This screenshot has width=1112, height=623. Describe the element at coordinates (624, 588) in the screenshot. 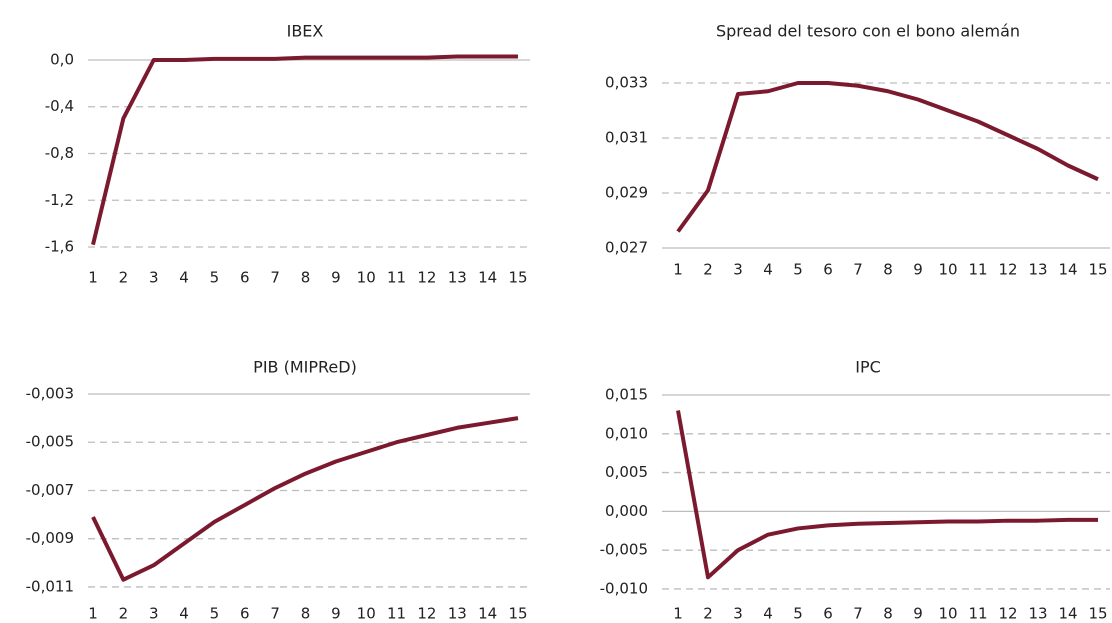

I see `y-tick-label: -0,010` at that location.